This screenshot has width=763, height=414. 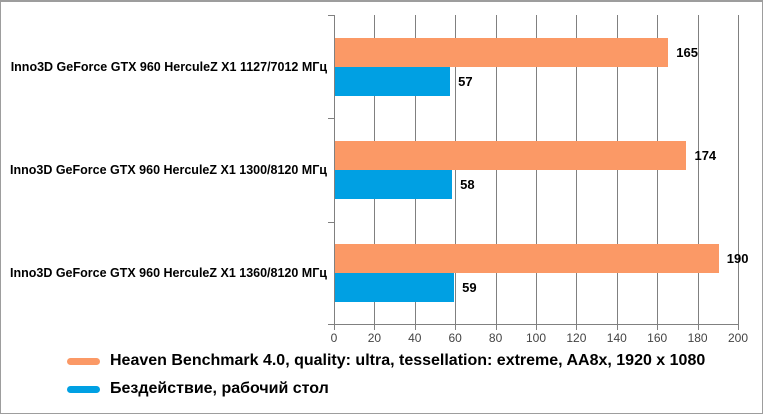 I want to click on x-tick-label: 200, so click(x=738, y=338).